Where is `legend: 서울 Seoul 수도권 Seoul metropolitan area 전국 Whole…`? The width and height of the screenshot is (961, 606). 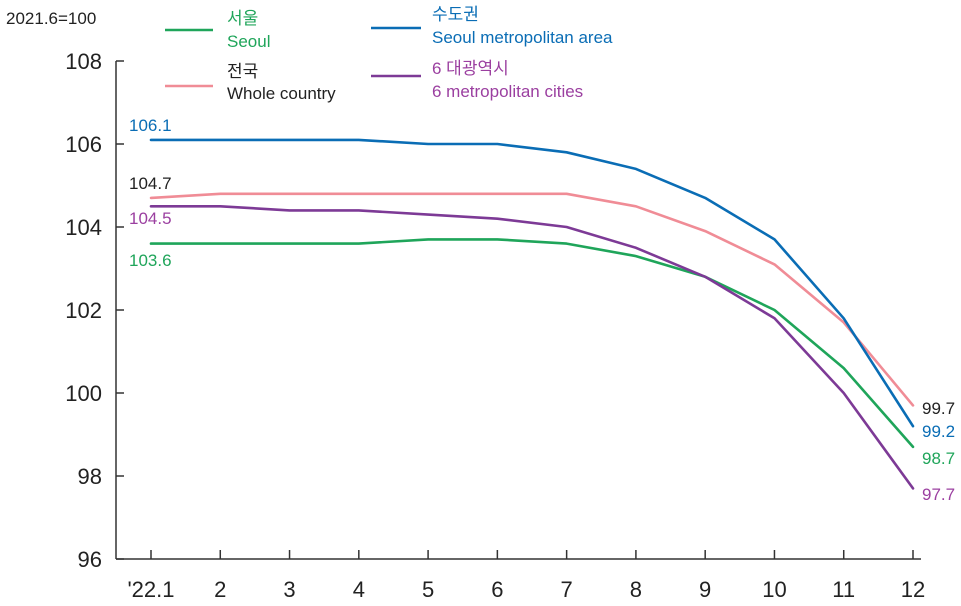
legend: 서울 Seoul 수도권 Seoul metropolitan area 전국 Whole… is located at coordinates (389, 54).